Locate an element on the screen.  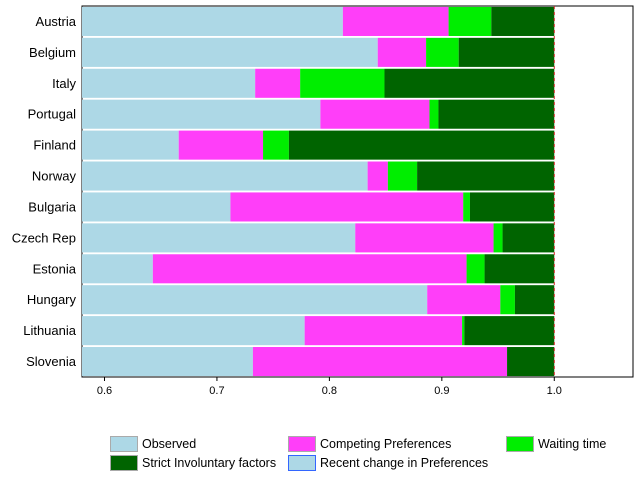
bar-austria-waiting-time is located at coordinates (470, 21).